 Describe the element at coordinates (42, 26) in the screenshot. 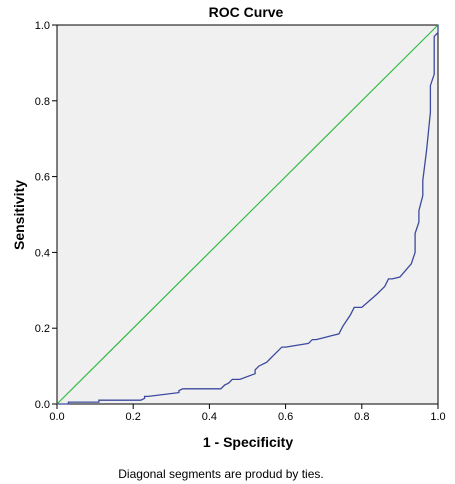

I see `y-tick-label: 1.0` at that location.